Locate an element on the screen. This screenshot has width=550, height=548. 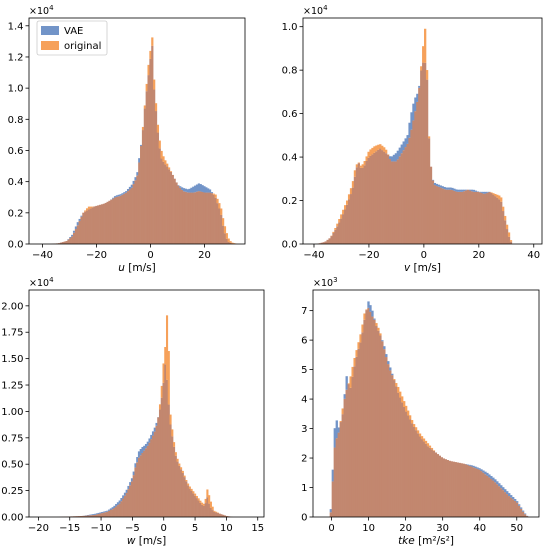
x-tick-label: 30 is located at coordinates (442, 528).